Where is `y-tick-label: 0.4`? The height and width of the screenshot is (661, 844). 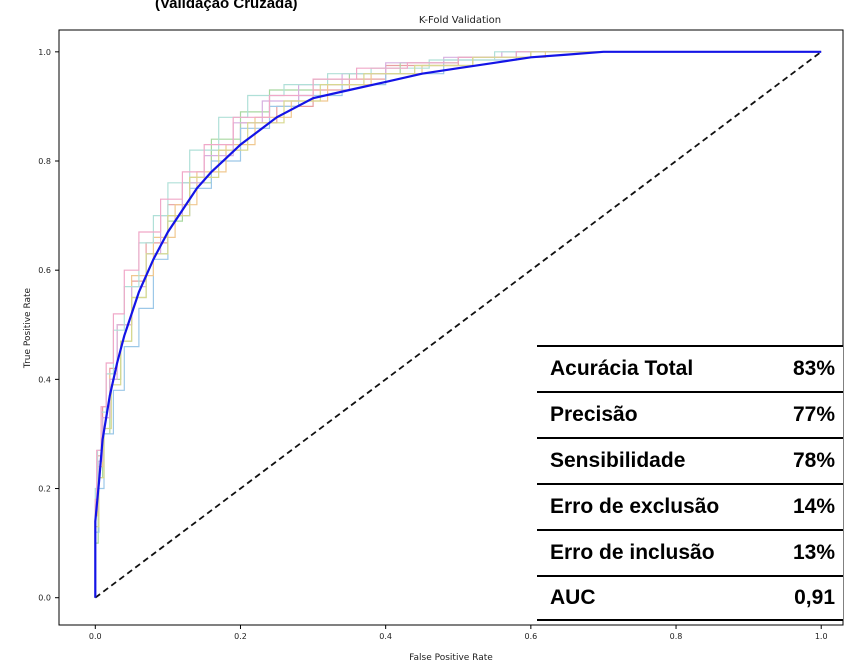
y-tick-label: 0.4 is located at coordinates (44, 379).